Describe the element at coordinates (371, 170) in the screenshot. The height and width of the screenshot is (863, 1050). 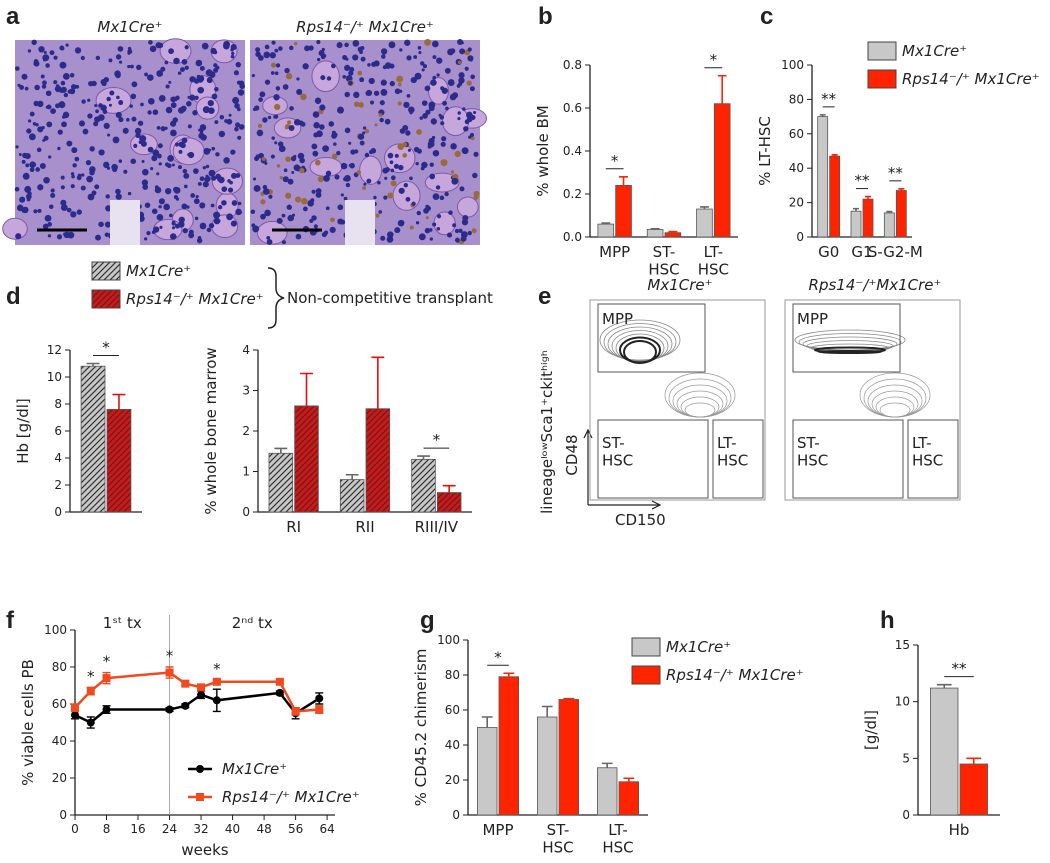
I see `megakaryocyte` at that location.